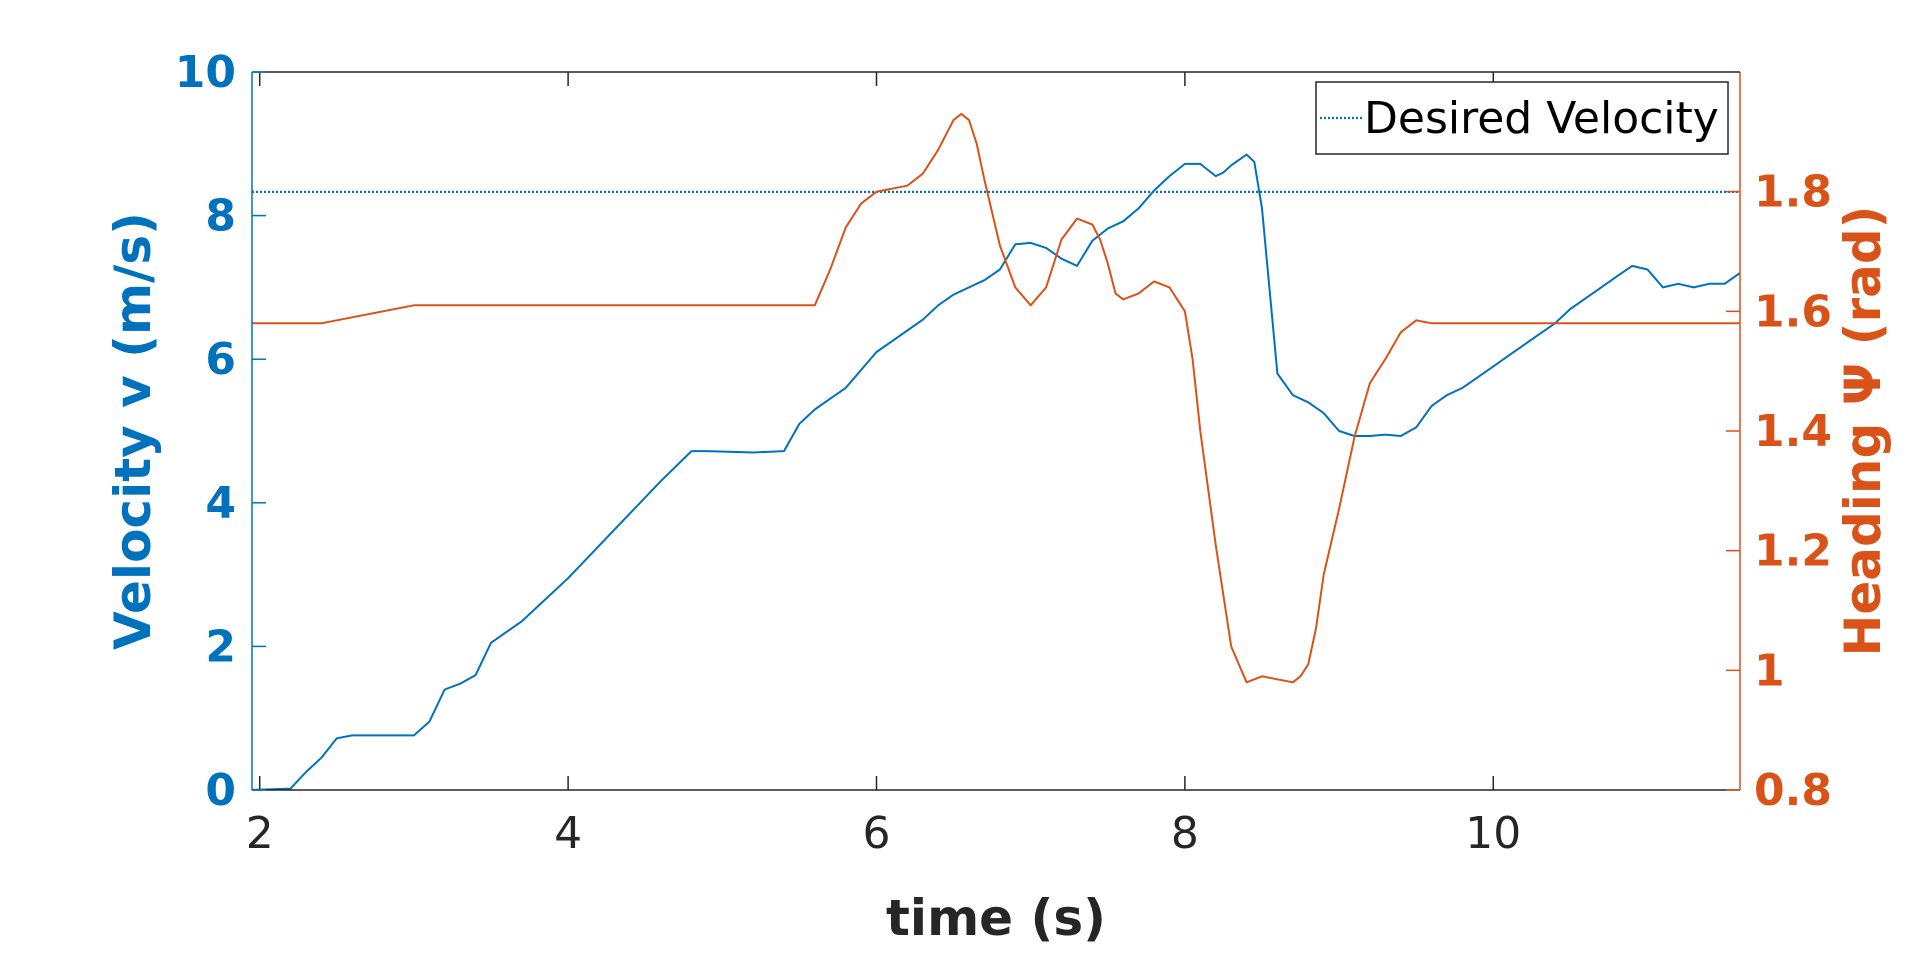 This screenshot has height=959, width=1920. Describe the element at coordinates (220, 216) in the screenshot. I see `left-tick-label: 8` at that location.